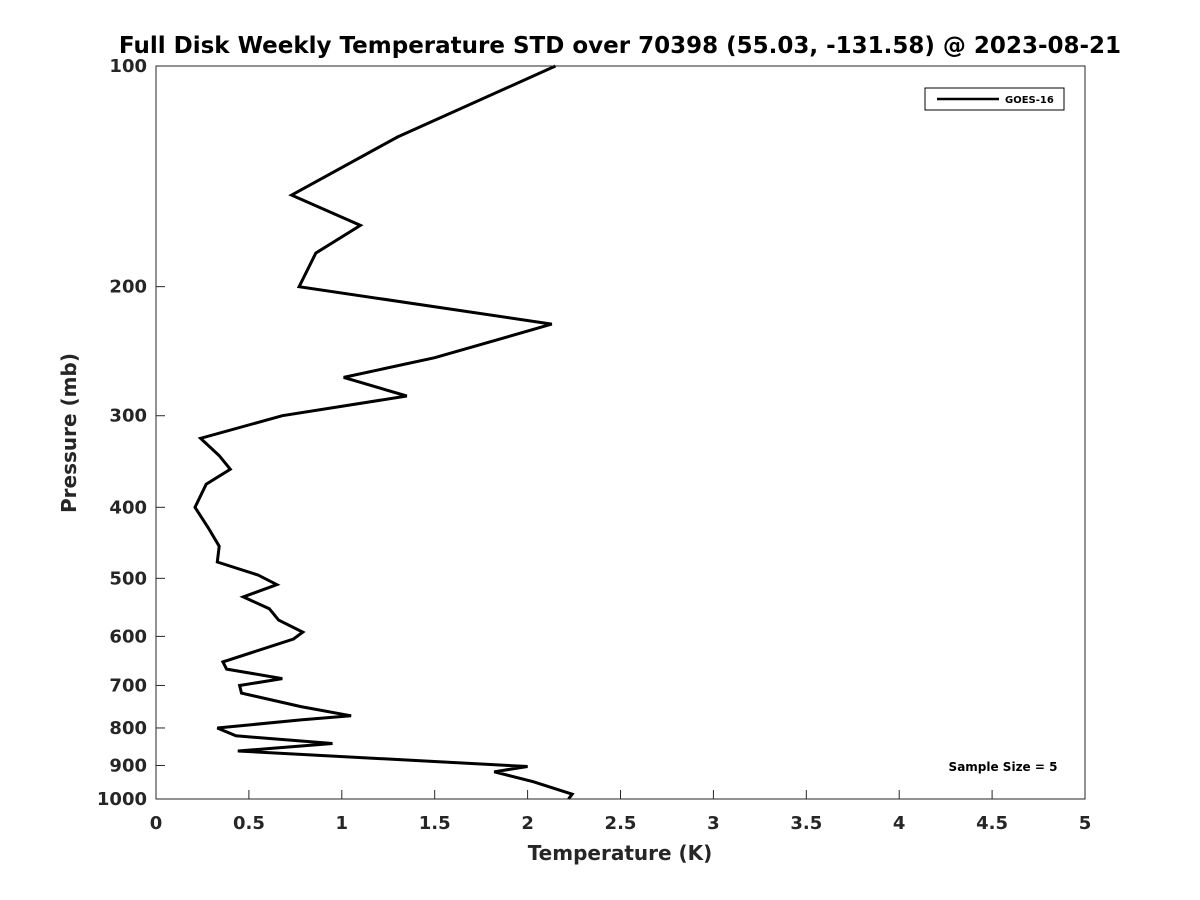  I want to click on legend-label-goes-16: GOES-16, so click(1029, 100).